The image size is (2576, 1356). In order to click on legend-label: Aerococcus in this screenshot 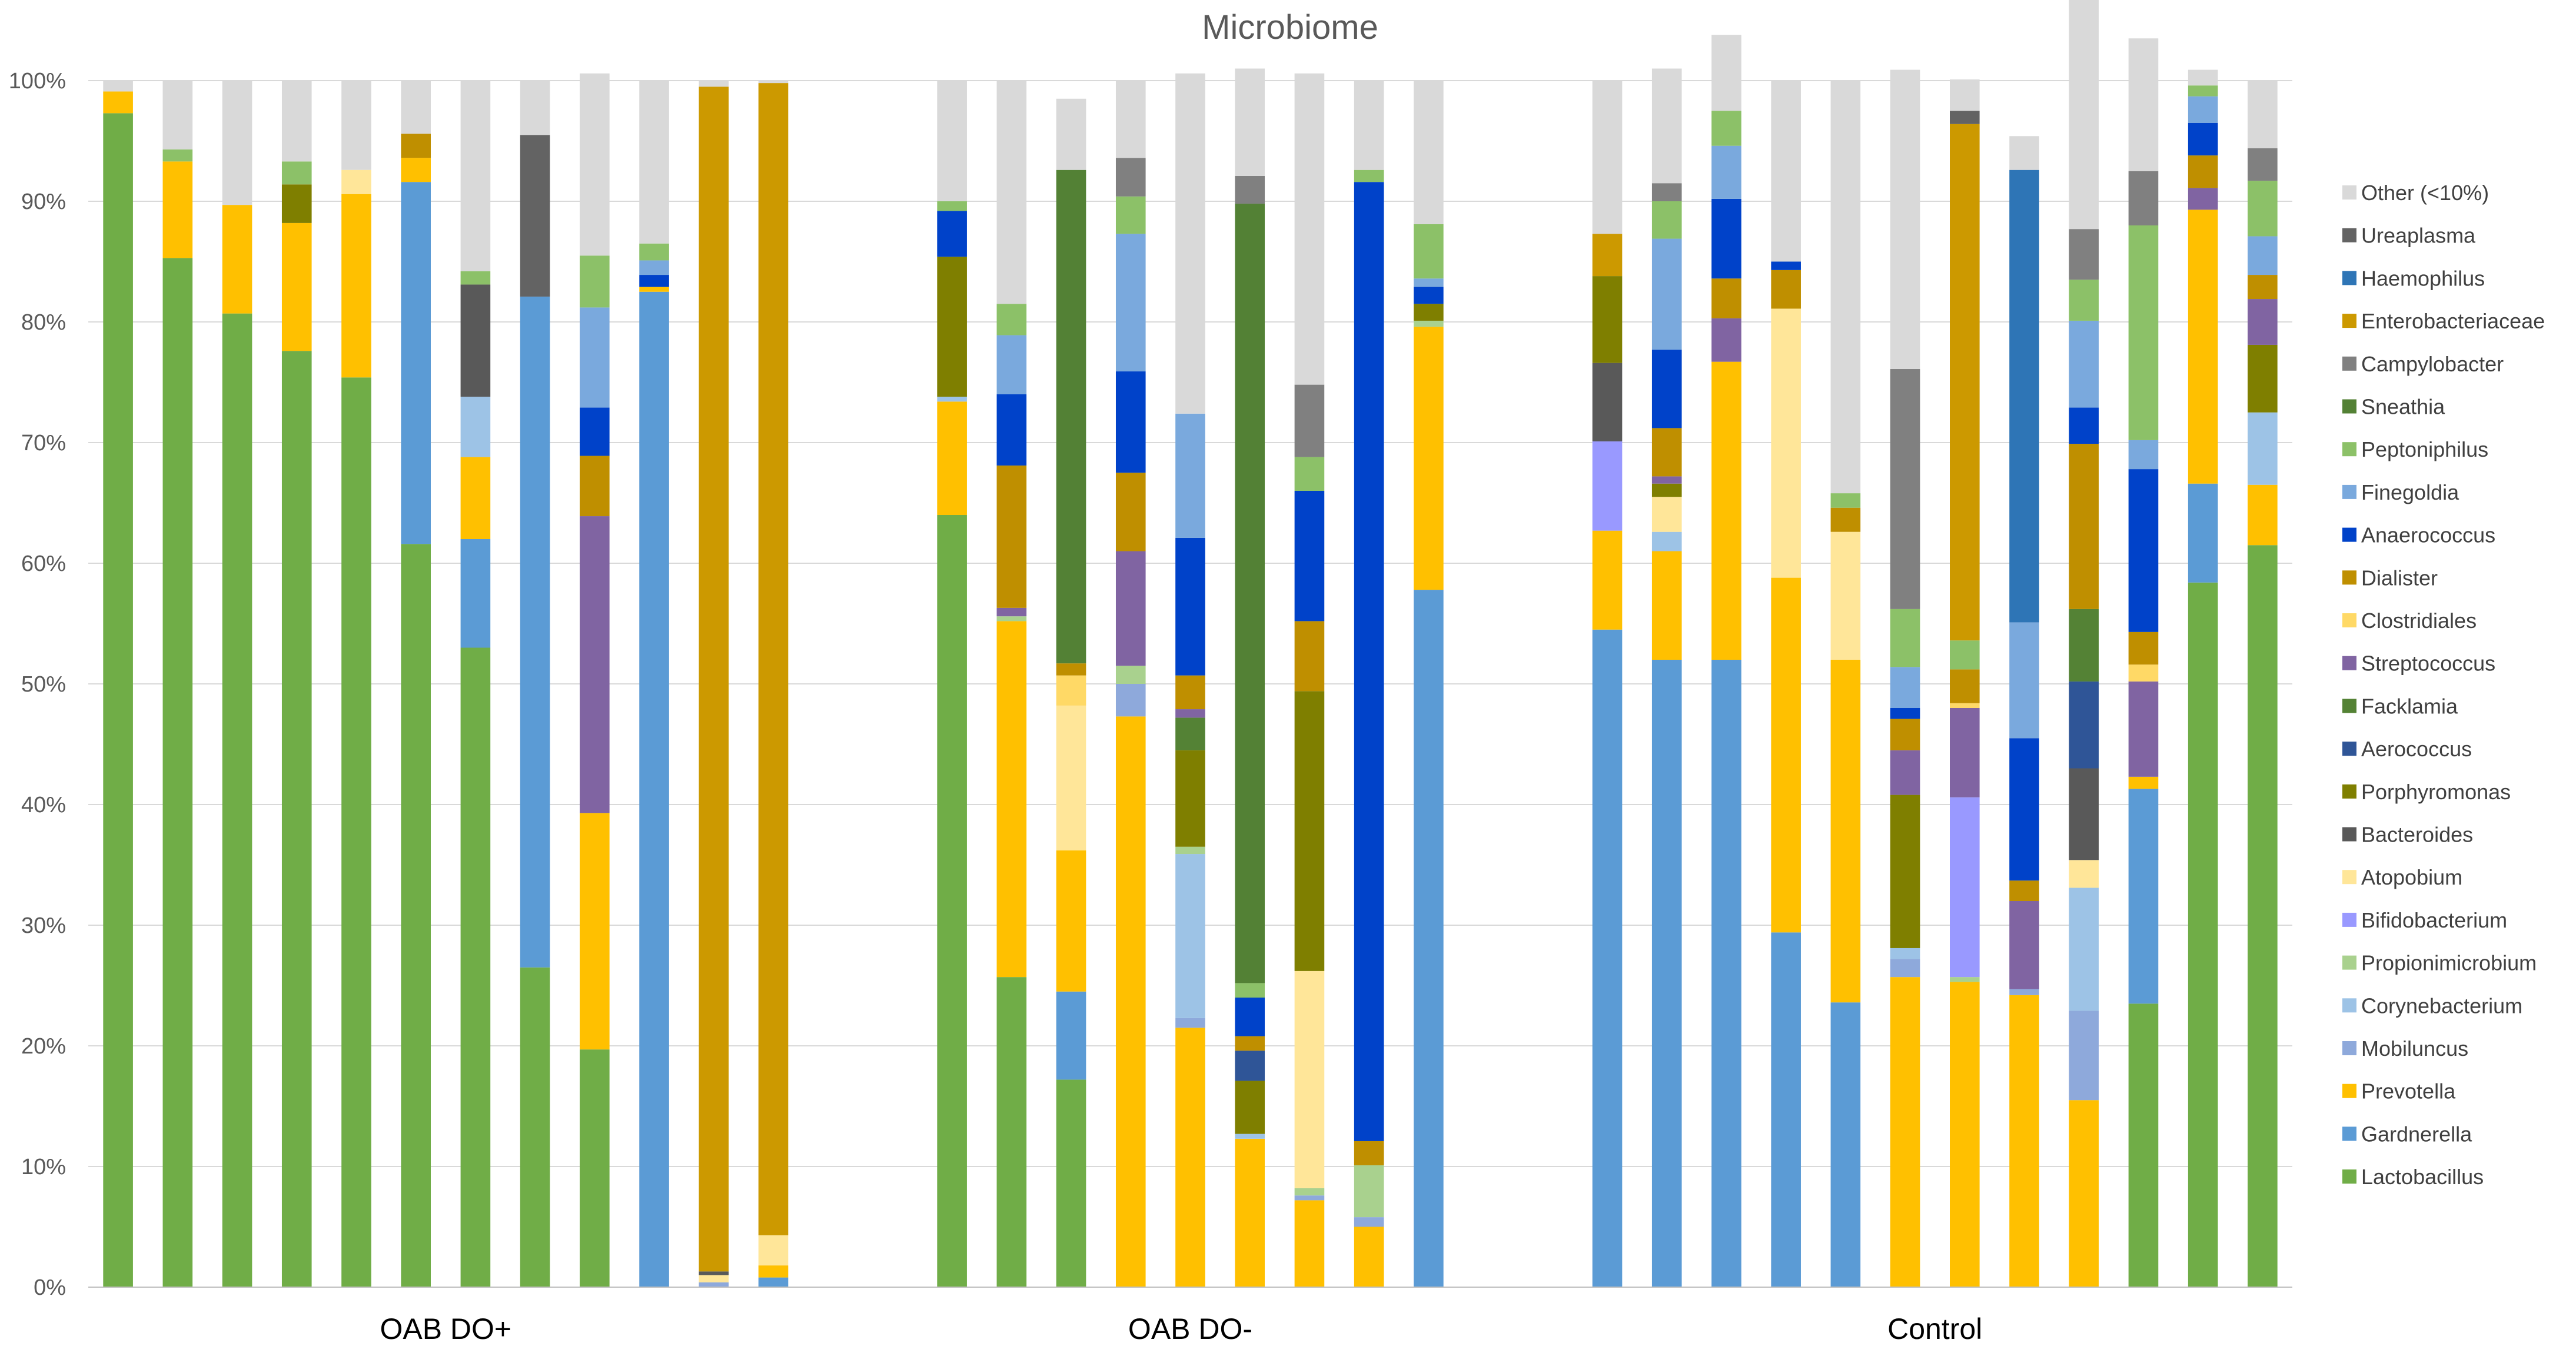, I will do `click(2416, 749)`.